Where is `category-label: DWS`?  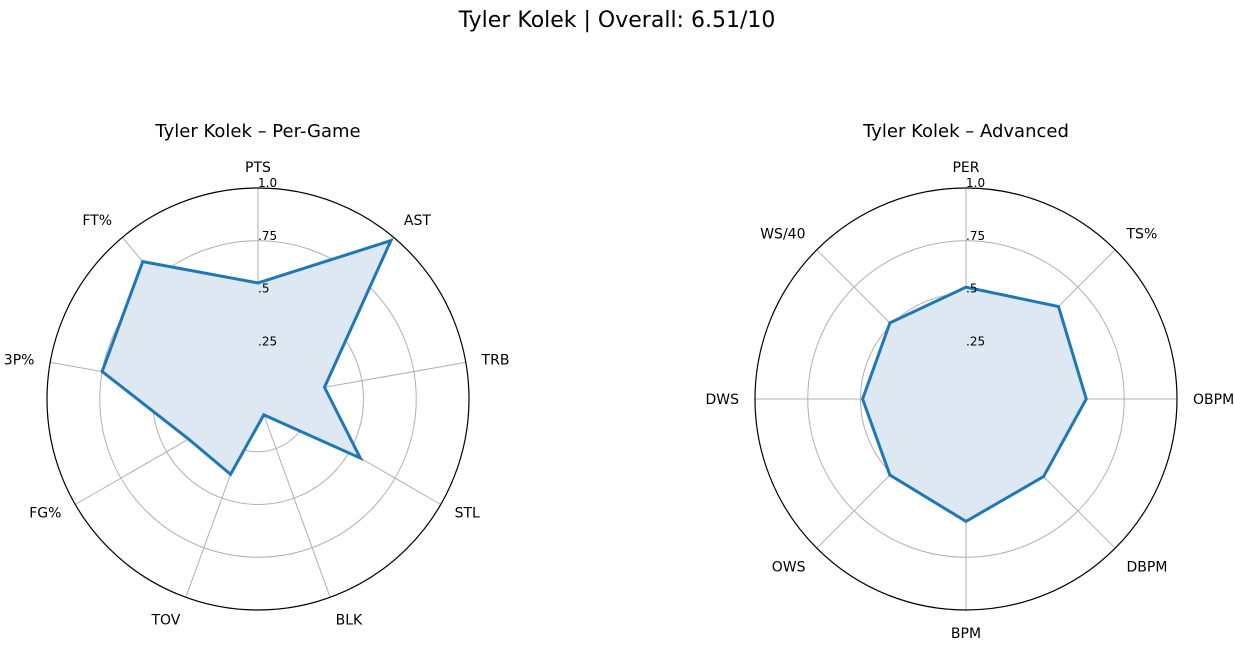 category-label: DWS is located at coordinates (722, 400).